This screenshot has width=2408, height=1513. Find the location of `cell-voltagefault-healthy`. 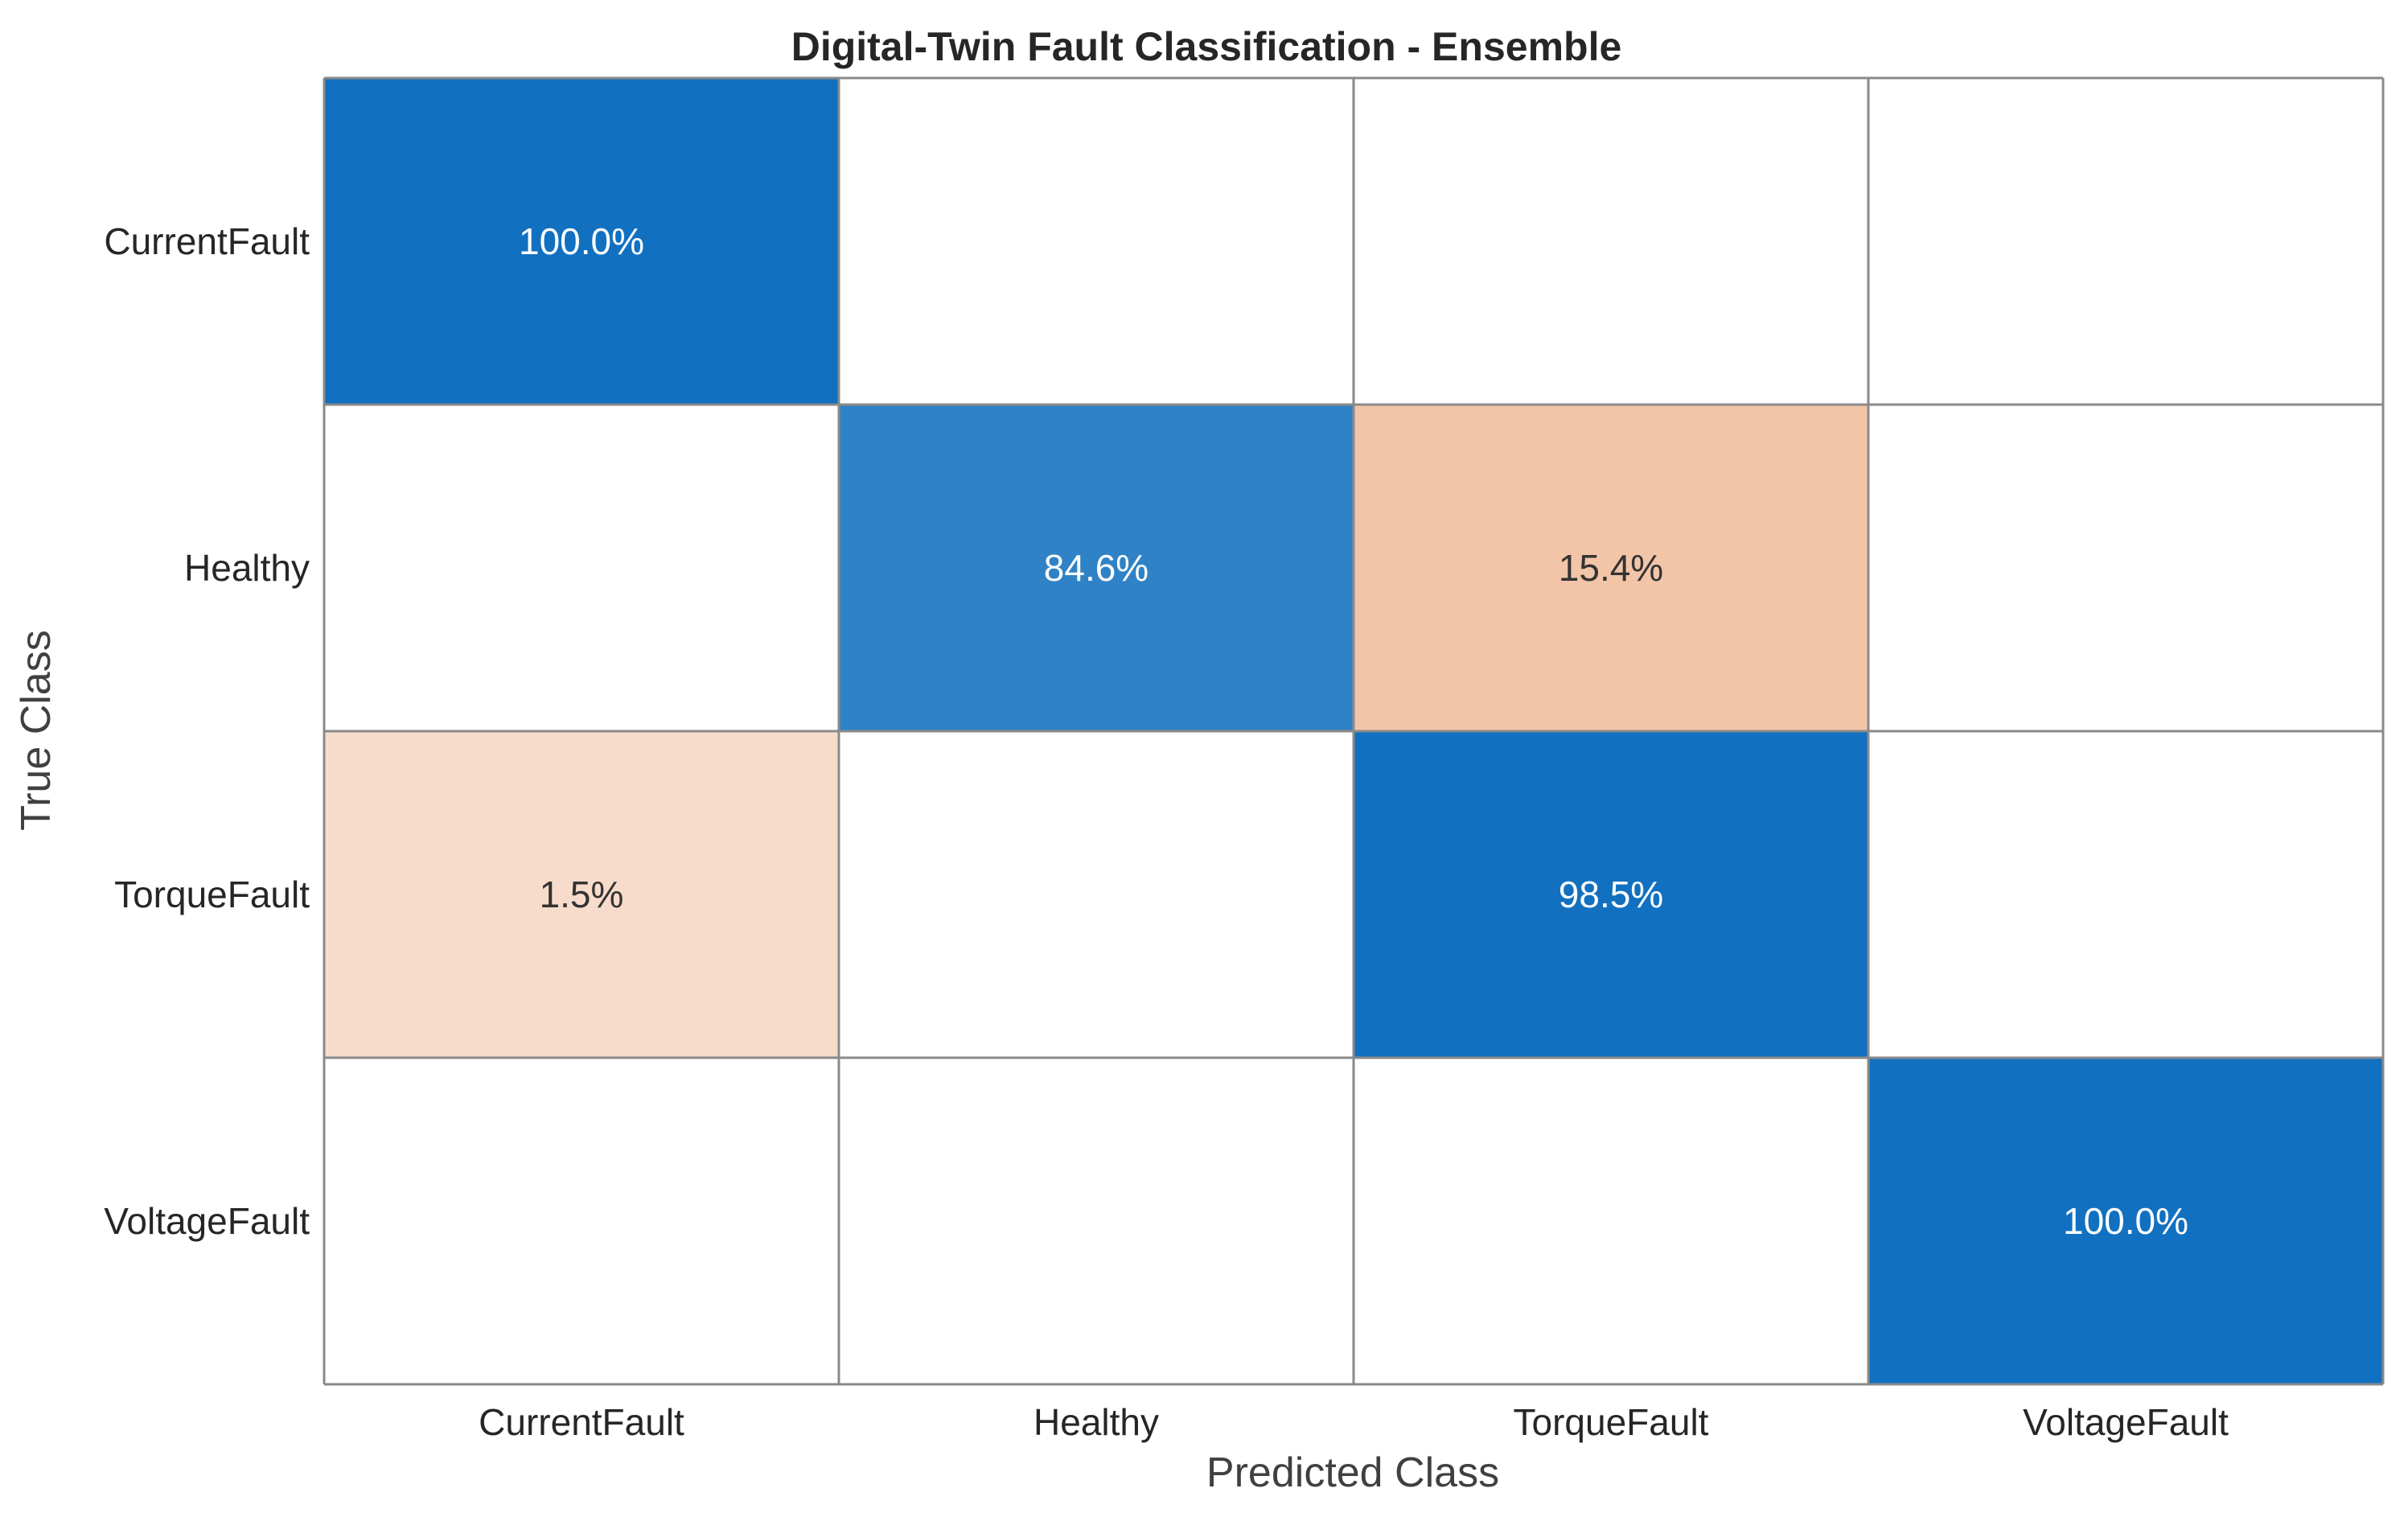

cell-voltagefault-healthy is located at coordinates (1096, 1221).